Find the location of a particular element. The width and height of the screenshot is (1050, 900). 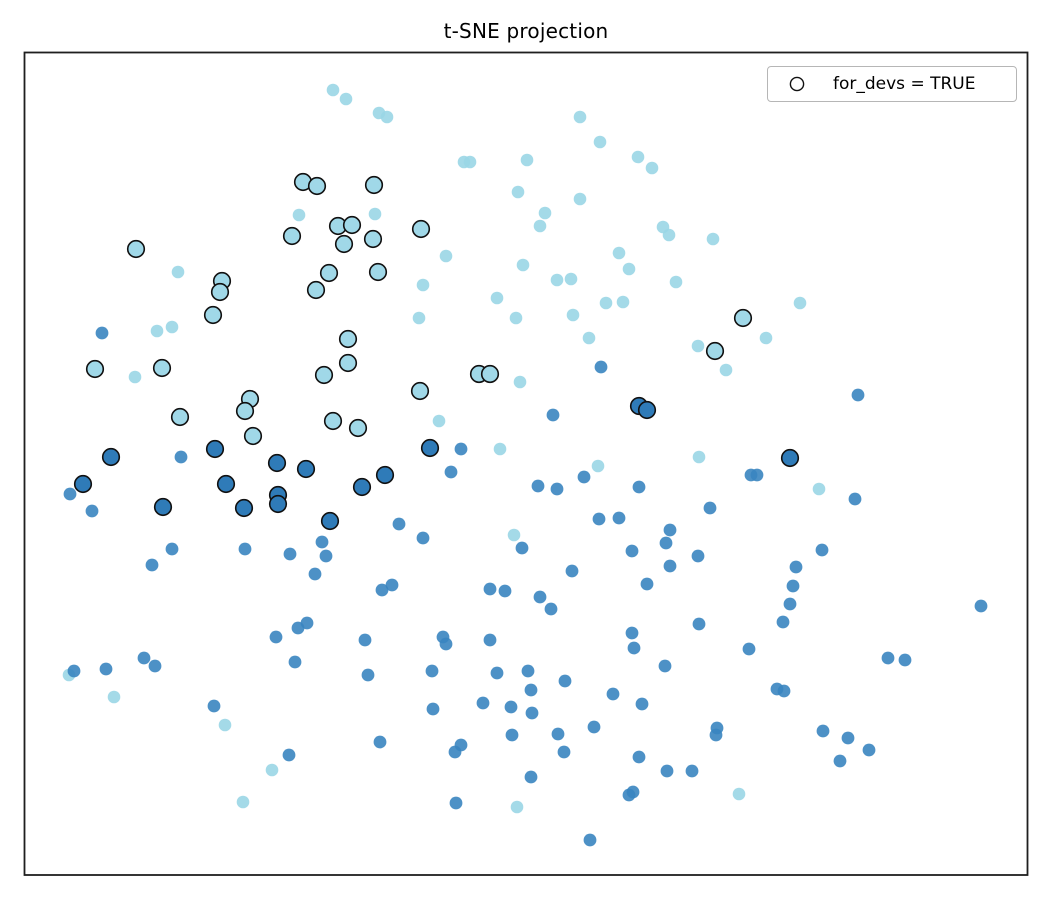

chart-title: t-SNE projection is located at coordinates (526, 31).